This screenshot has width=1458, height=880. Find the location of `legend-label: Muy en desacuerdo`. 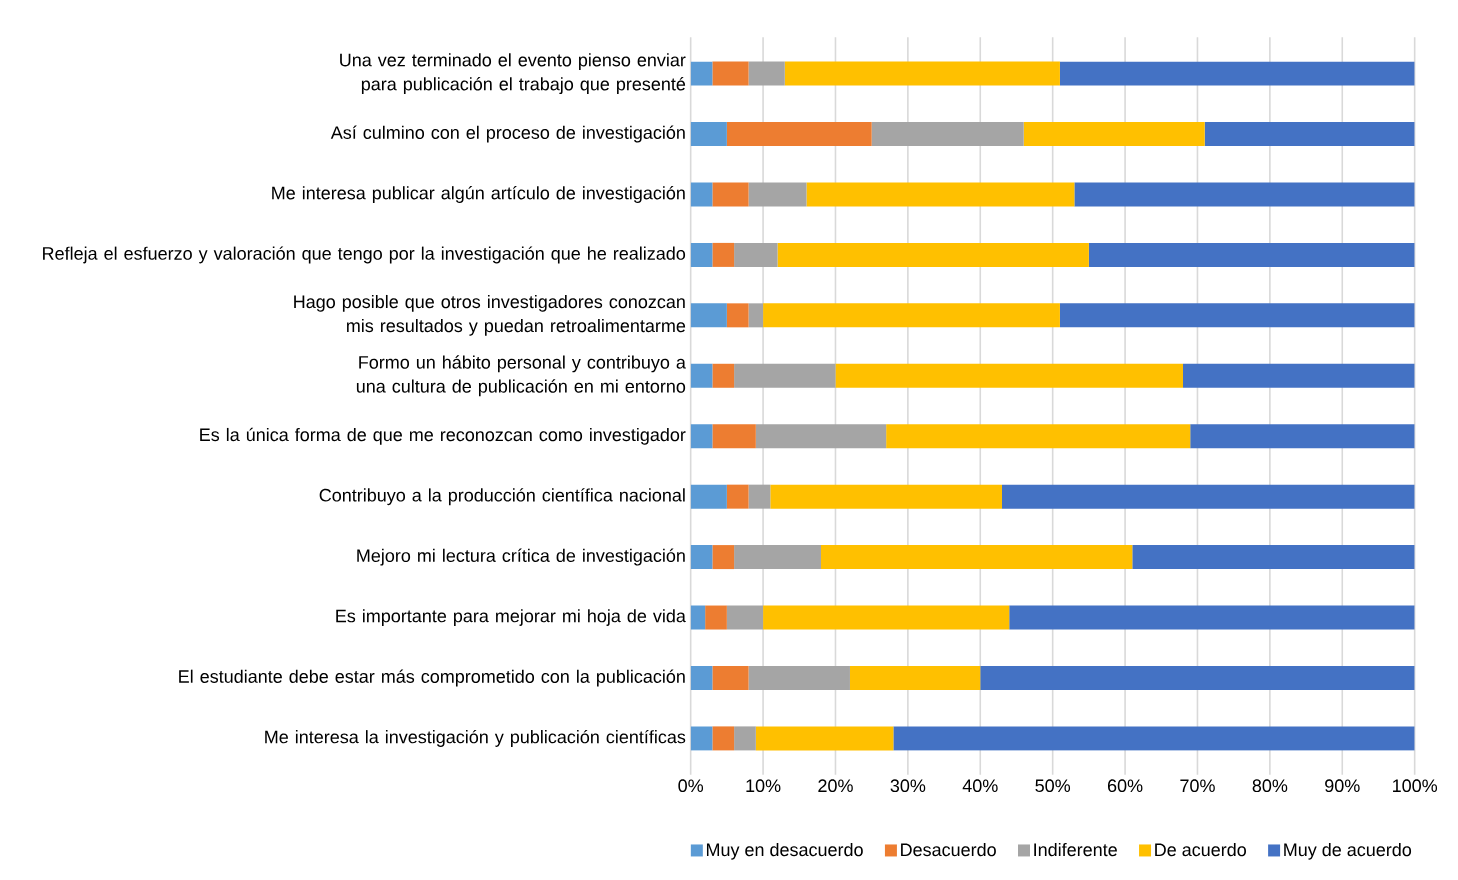

legend-label: Muy en desacuerdo is located at coordinates (784, 851).